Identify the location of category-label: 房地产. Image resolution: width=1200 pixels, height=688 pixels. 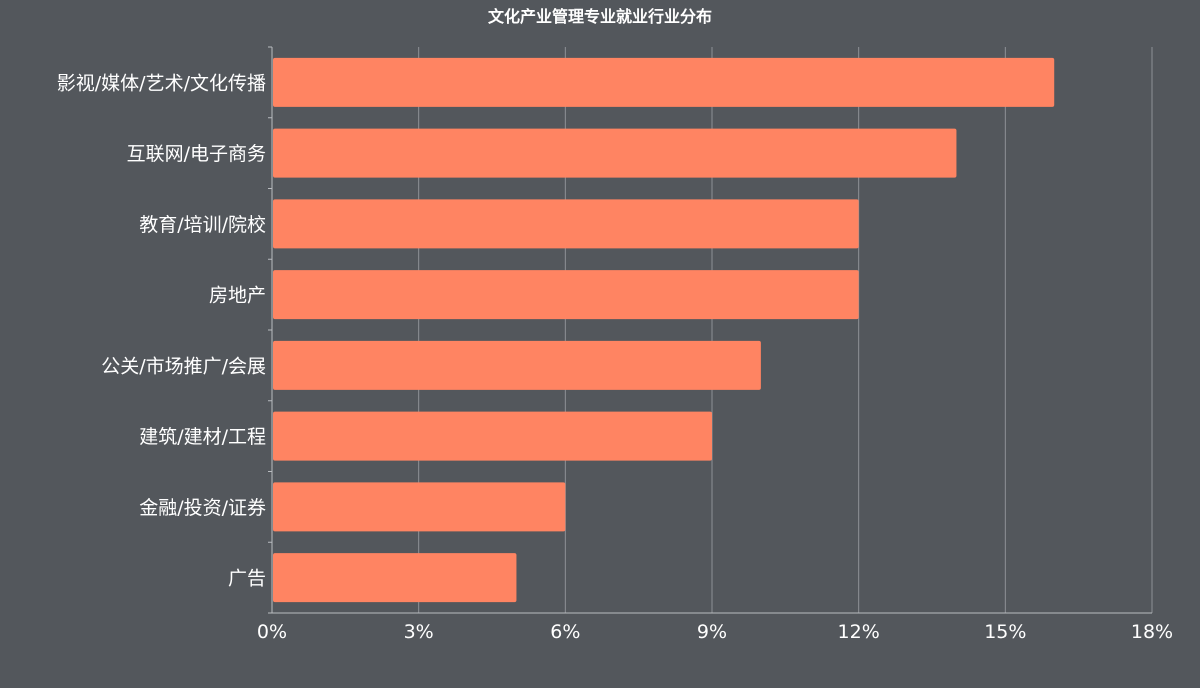
(237, 296).